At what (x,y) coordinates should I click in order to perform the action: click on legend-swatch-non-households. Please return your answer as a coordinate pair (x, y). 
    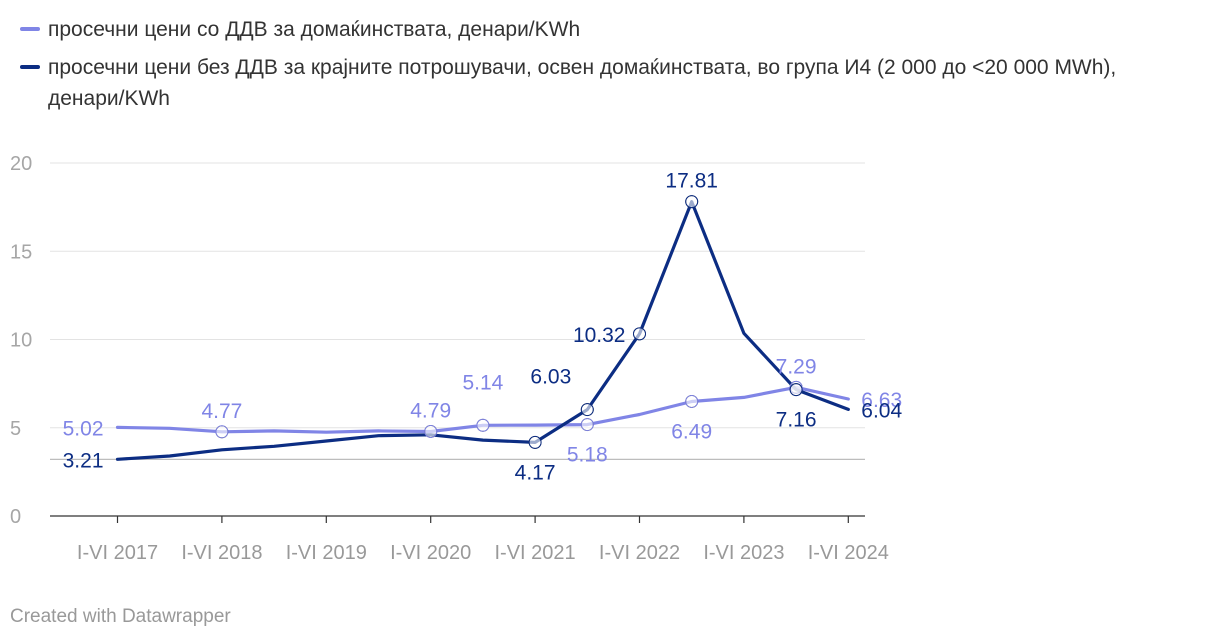
    Looking at the image, I should click on (30, 67).